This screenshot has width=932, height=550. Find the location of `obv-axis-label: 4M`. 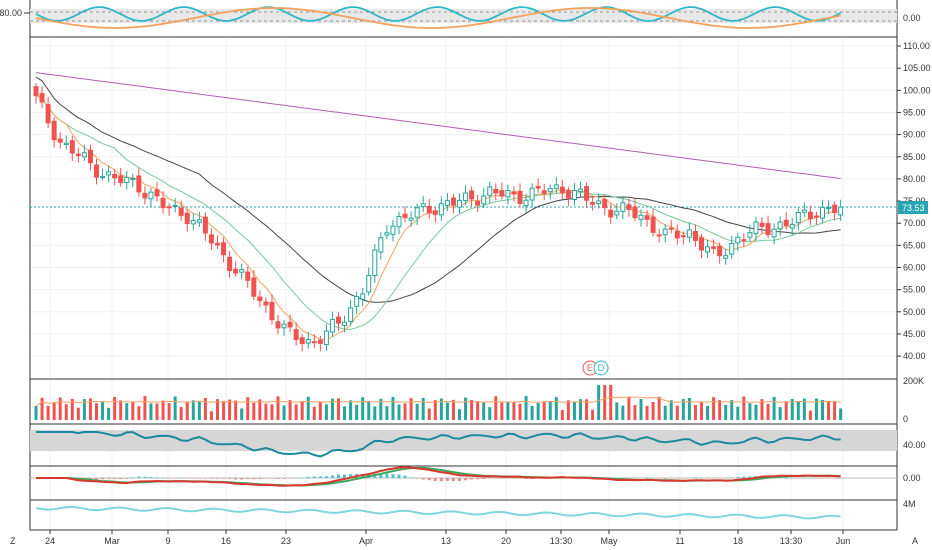

obv-axis-label: 4M is located at coordinates (909, 504).